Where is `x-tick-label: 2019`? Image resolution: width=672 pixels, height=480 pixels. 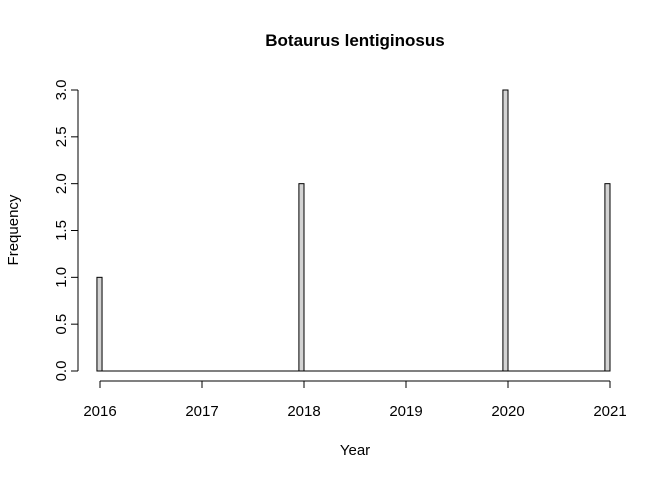 x-tick-label: 2019 is located at coordinates (405, 411).